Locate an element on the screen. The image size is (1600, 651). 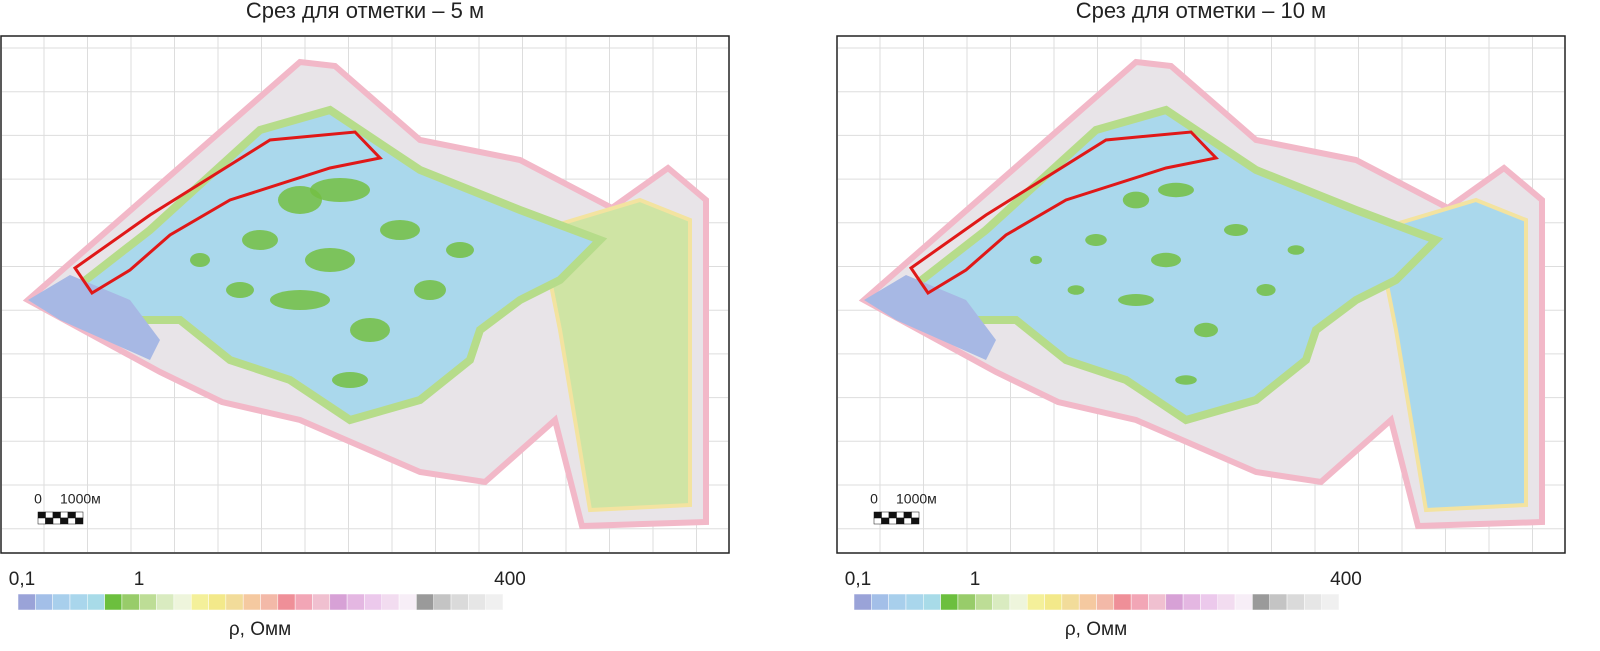
highlight-outline is located at coordinates (1063, 213).